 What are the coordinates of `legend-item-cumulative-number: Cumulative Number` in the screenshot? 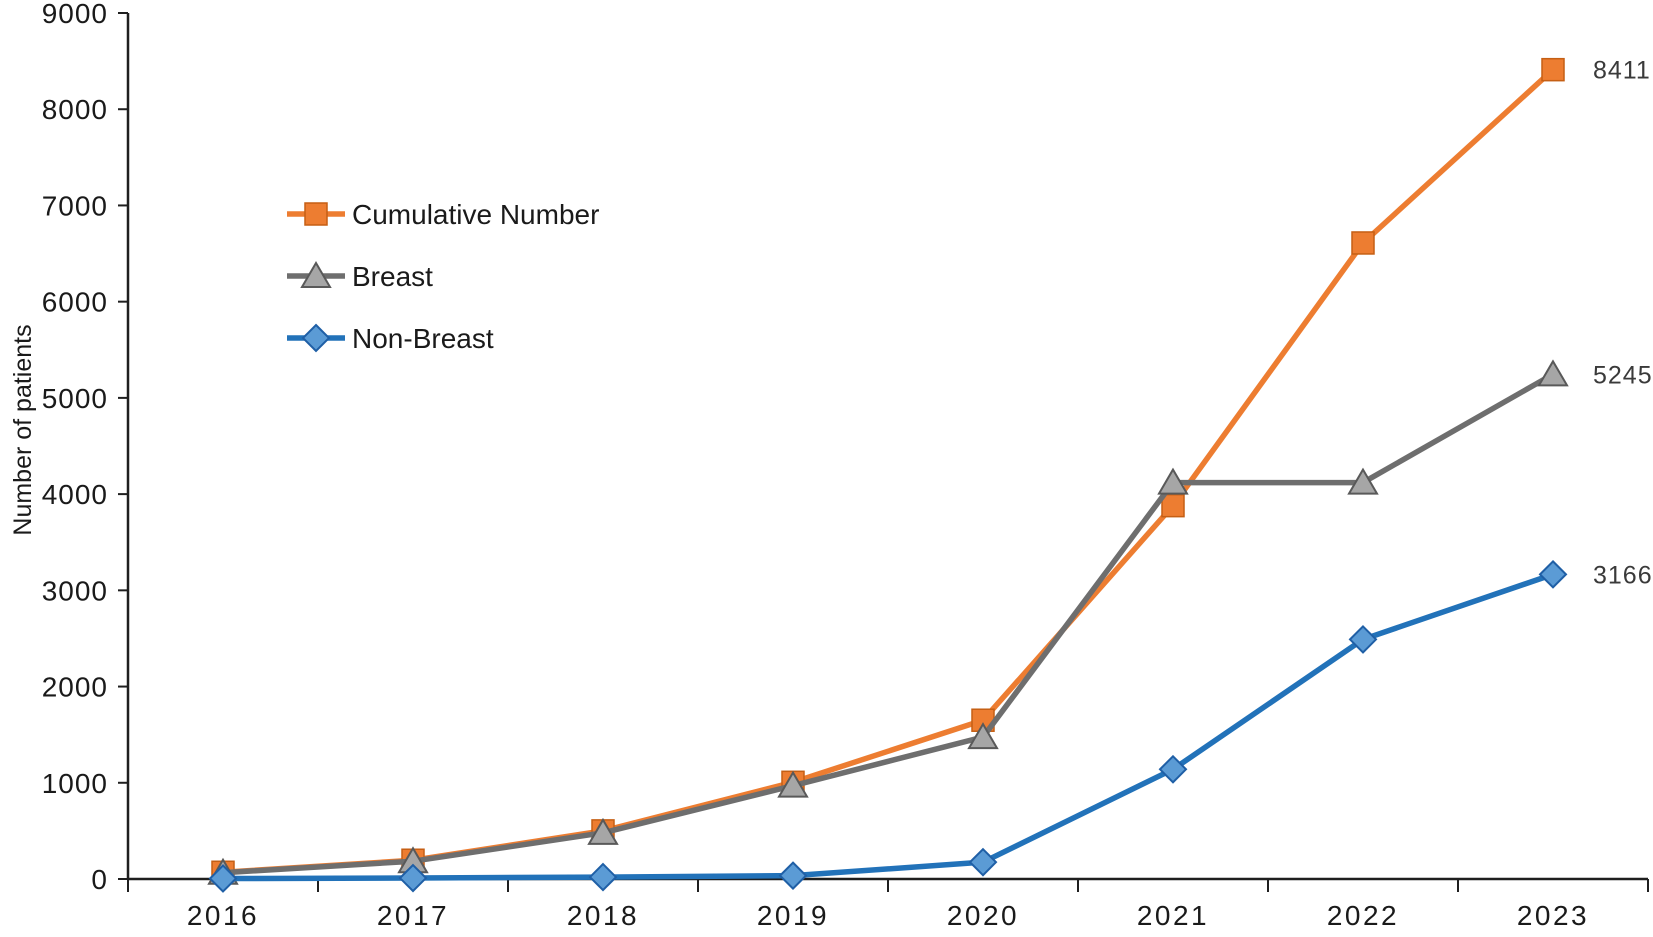 It's located at (443, 214).